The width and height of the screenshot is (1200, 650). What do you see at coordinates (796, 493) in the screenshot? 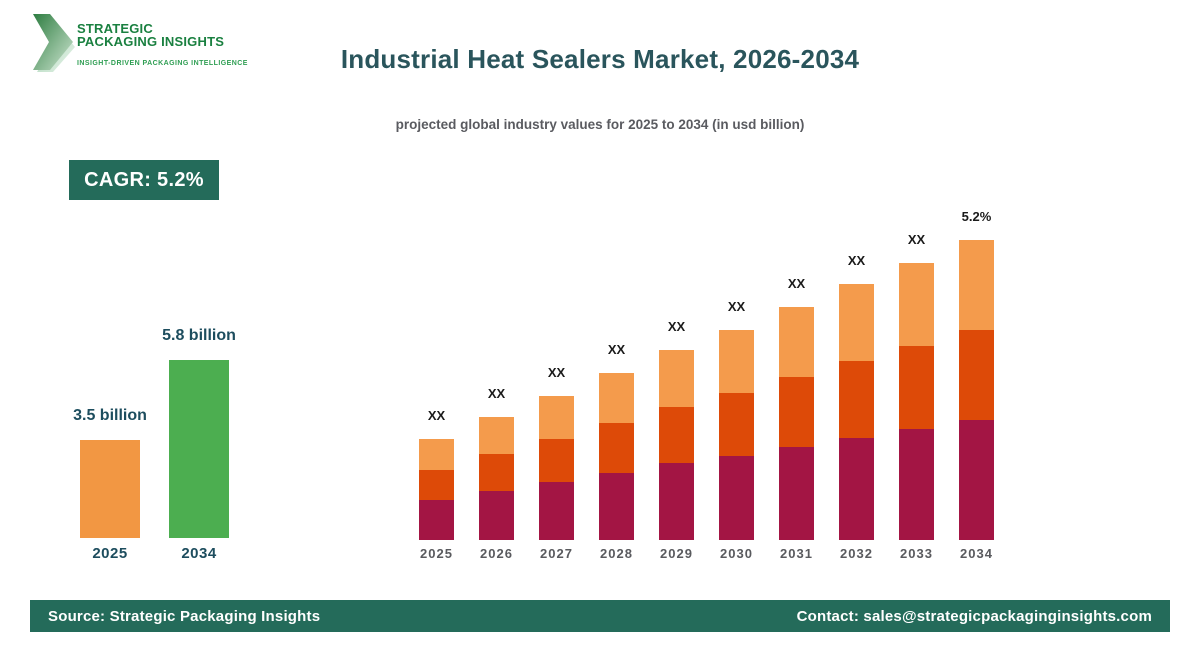
I see `bar-segment-bottom-2031` at bounding box center [796, 493].